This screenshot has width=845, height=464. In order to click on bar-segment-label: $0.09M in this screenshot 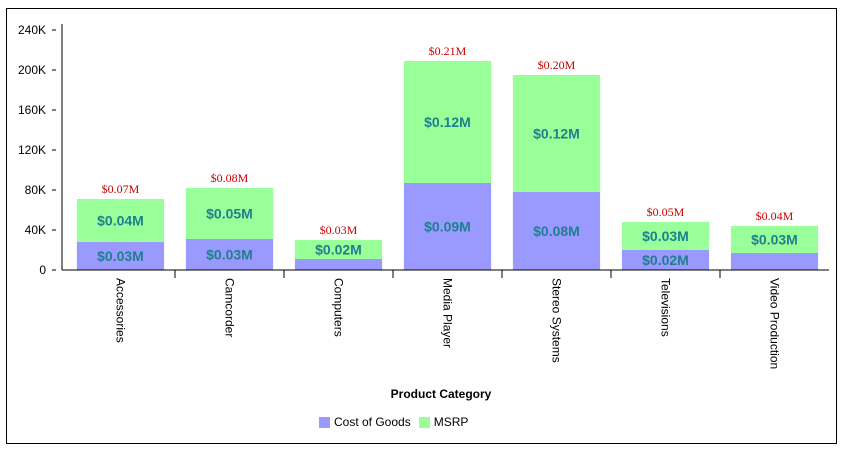, I will do `click(447, 227)`.